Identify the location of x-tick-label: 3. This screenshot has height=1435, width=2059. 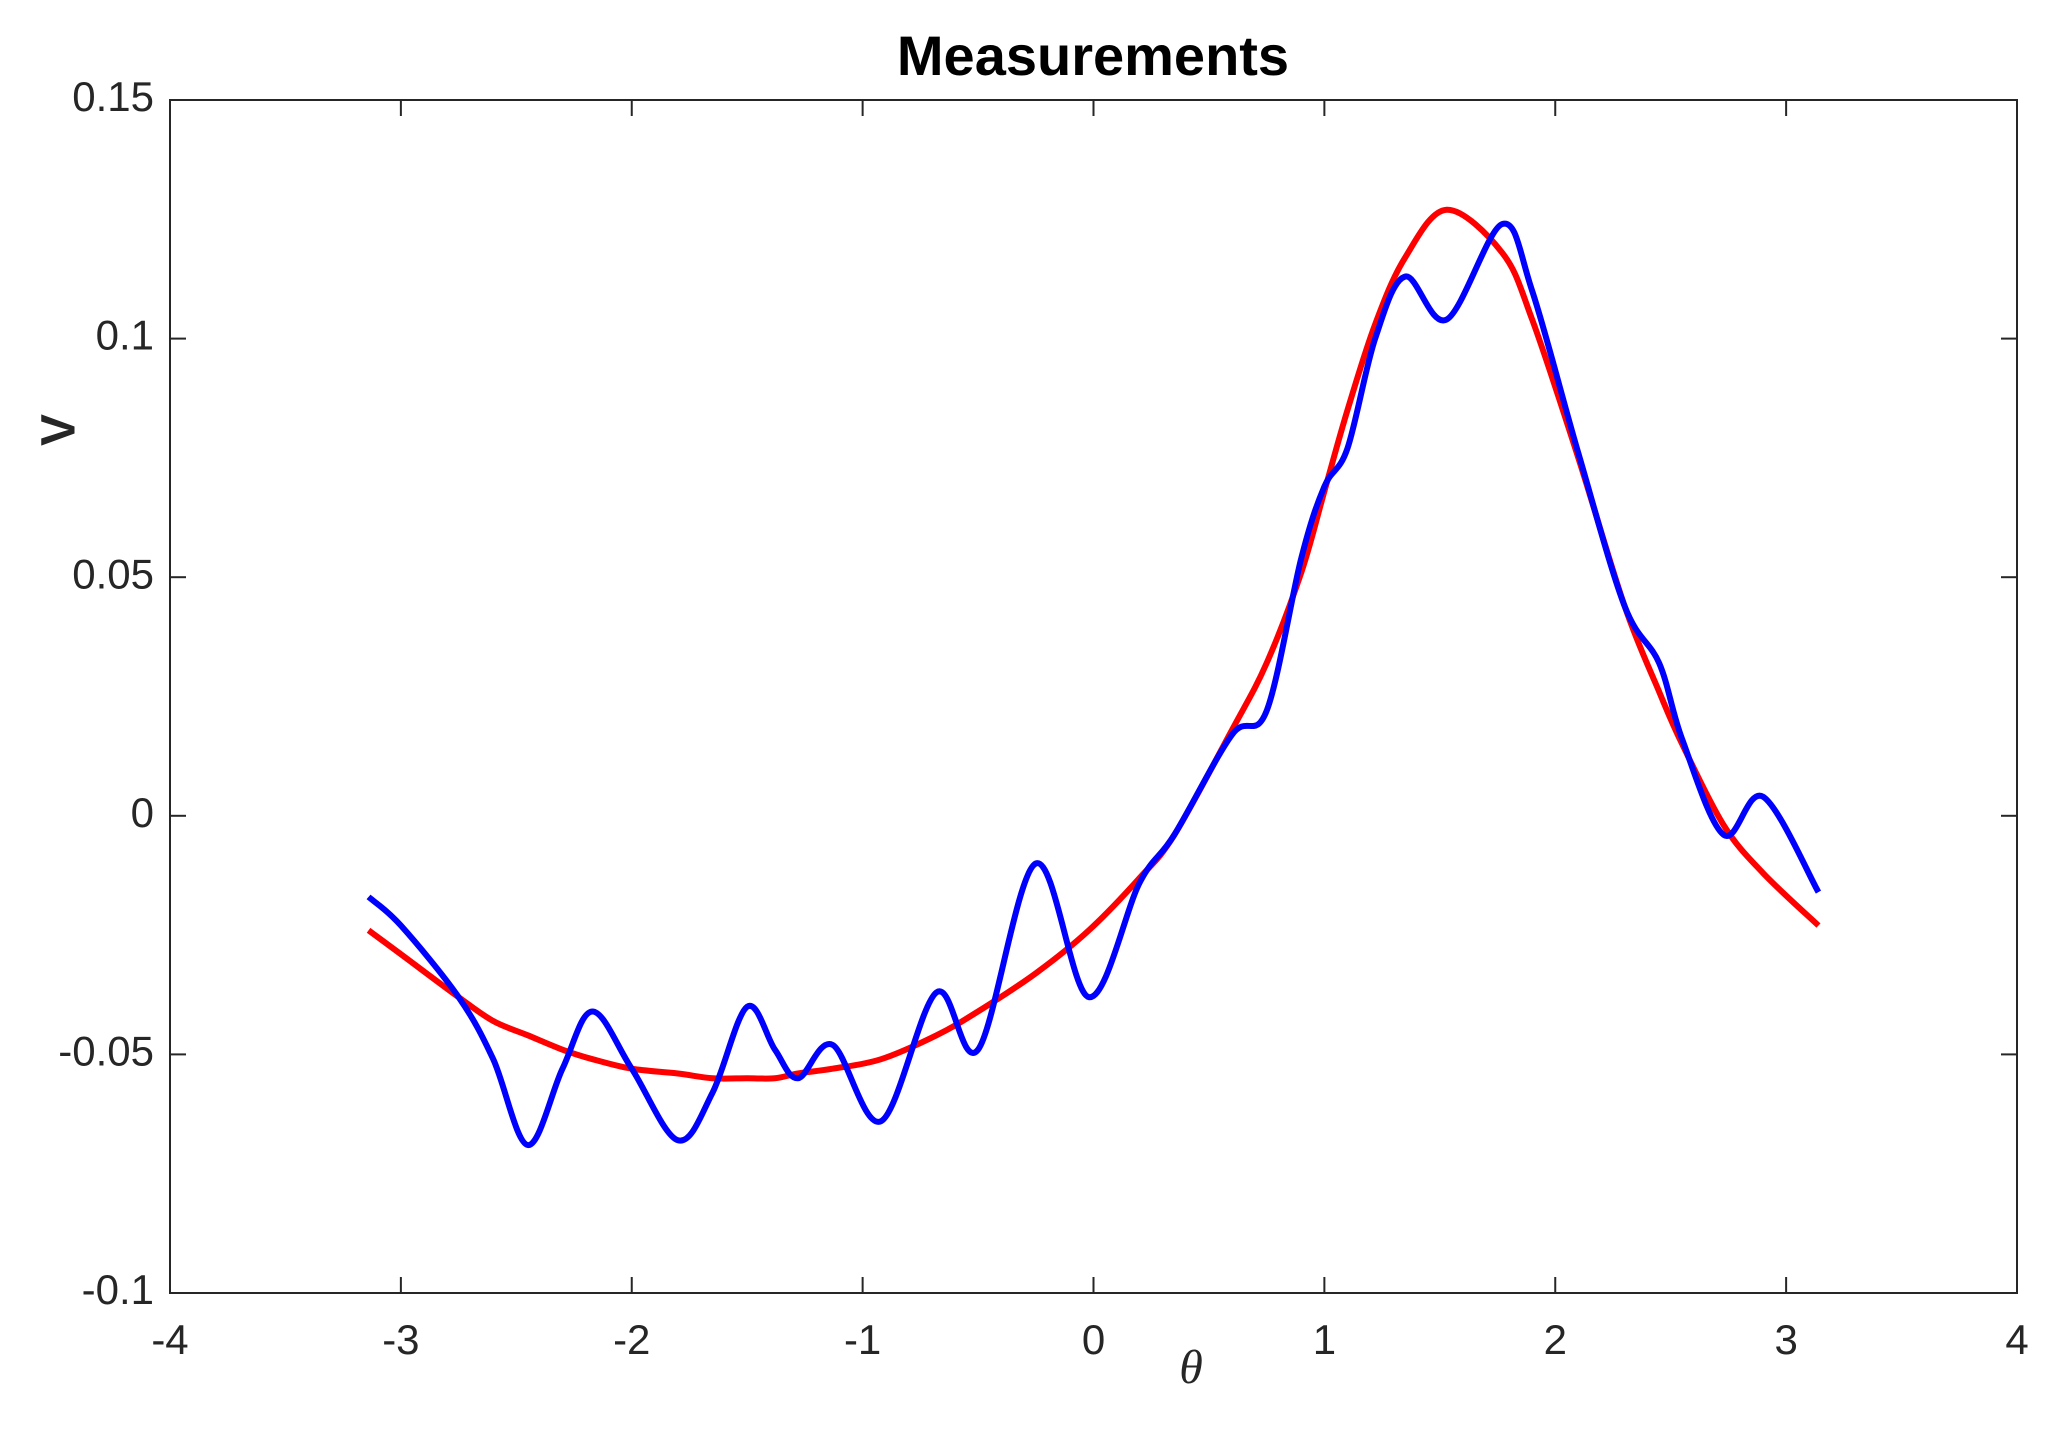
(1785, 1339).